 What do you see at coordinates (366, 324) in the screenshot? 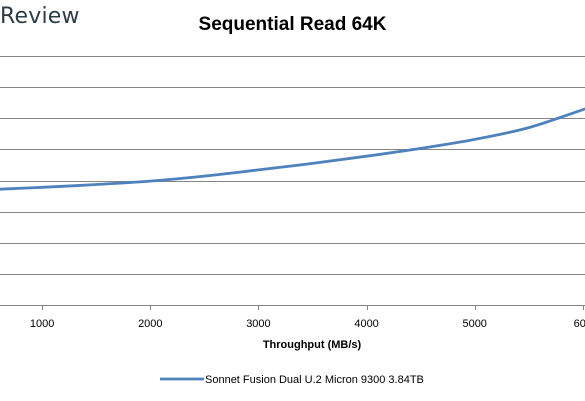
I see `x-tick-label: 4000` at bounding box center [366, 324].